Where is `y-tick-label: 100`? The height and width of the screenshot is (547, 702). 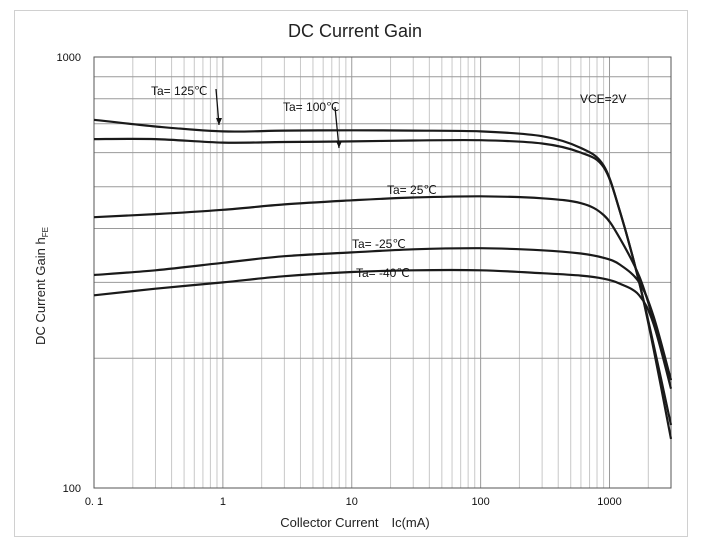
y-tick-label: 100 is located at coordinates (72, 489).